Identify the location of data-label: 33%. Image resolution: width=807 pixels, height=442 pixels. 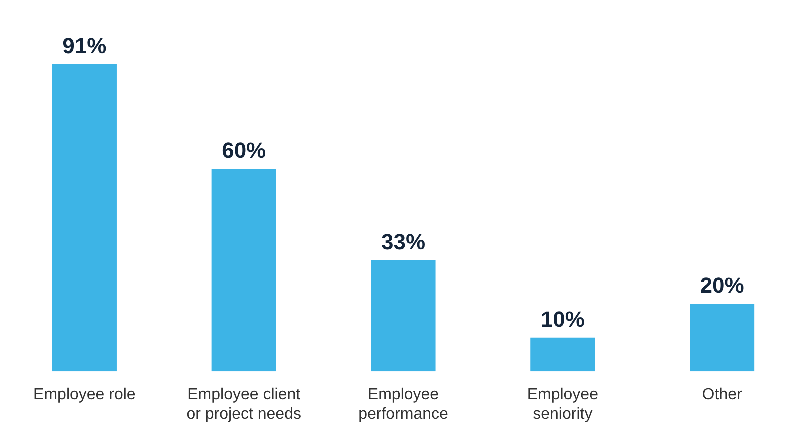
(403, 241).